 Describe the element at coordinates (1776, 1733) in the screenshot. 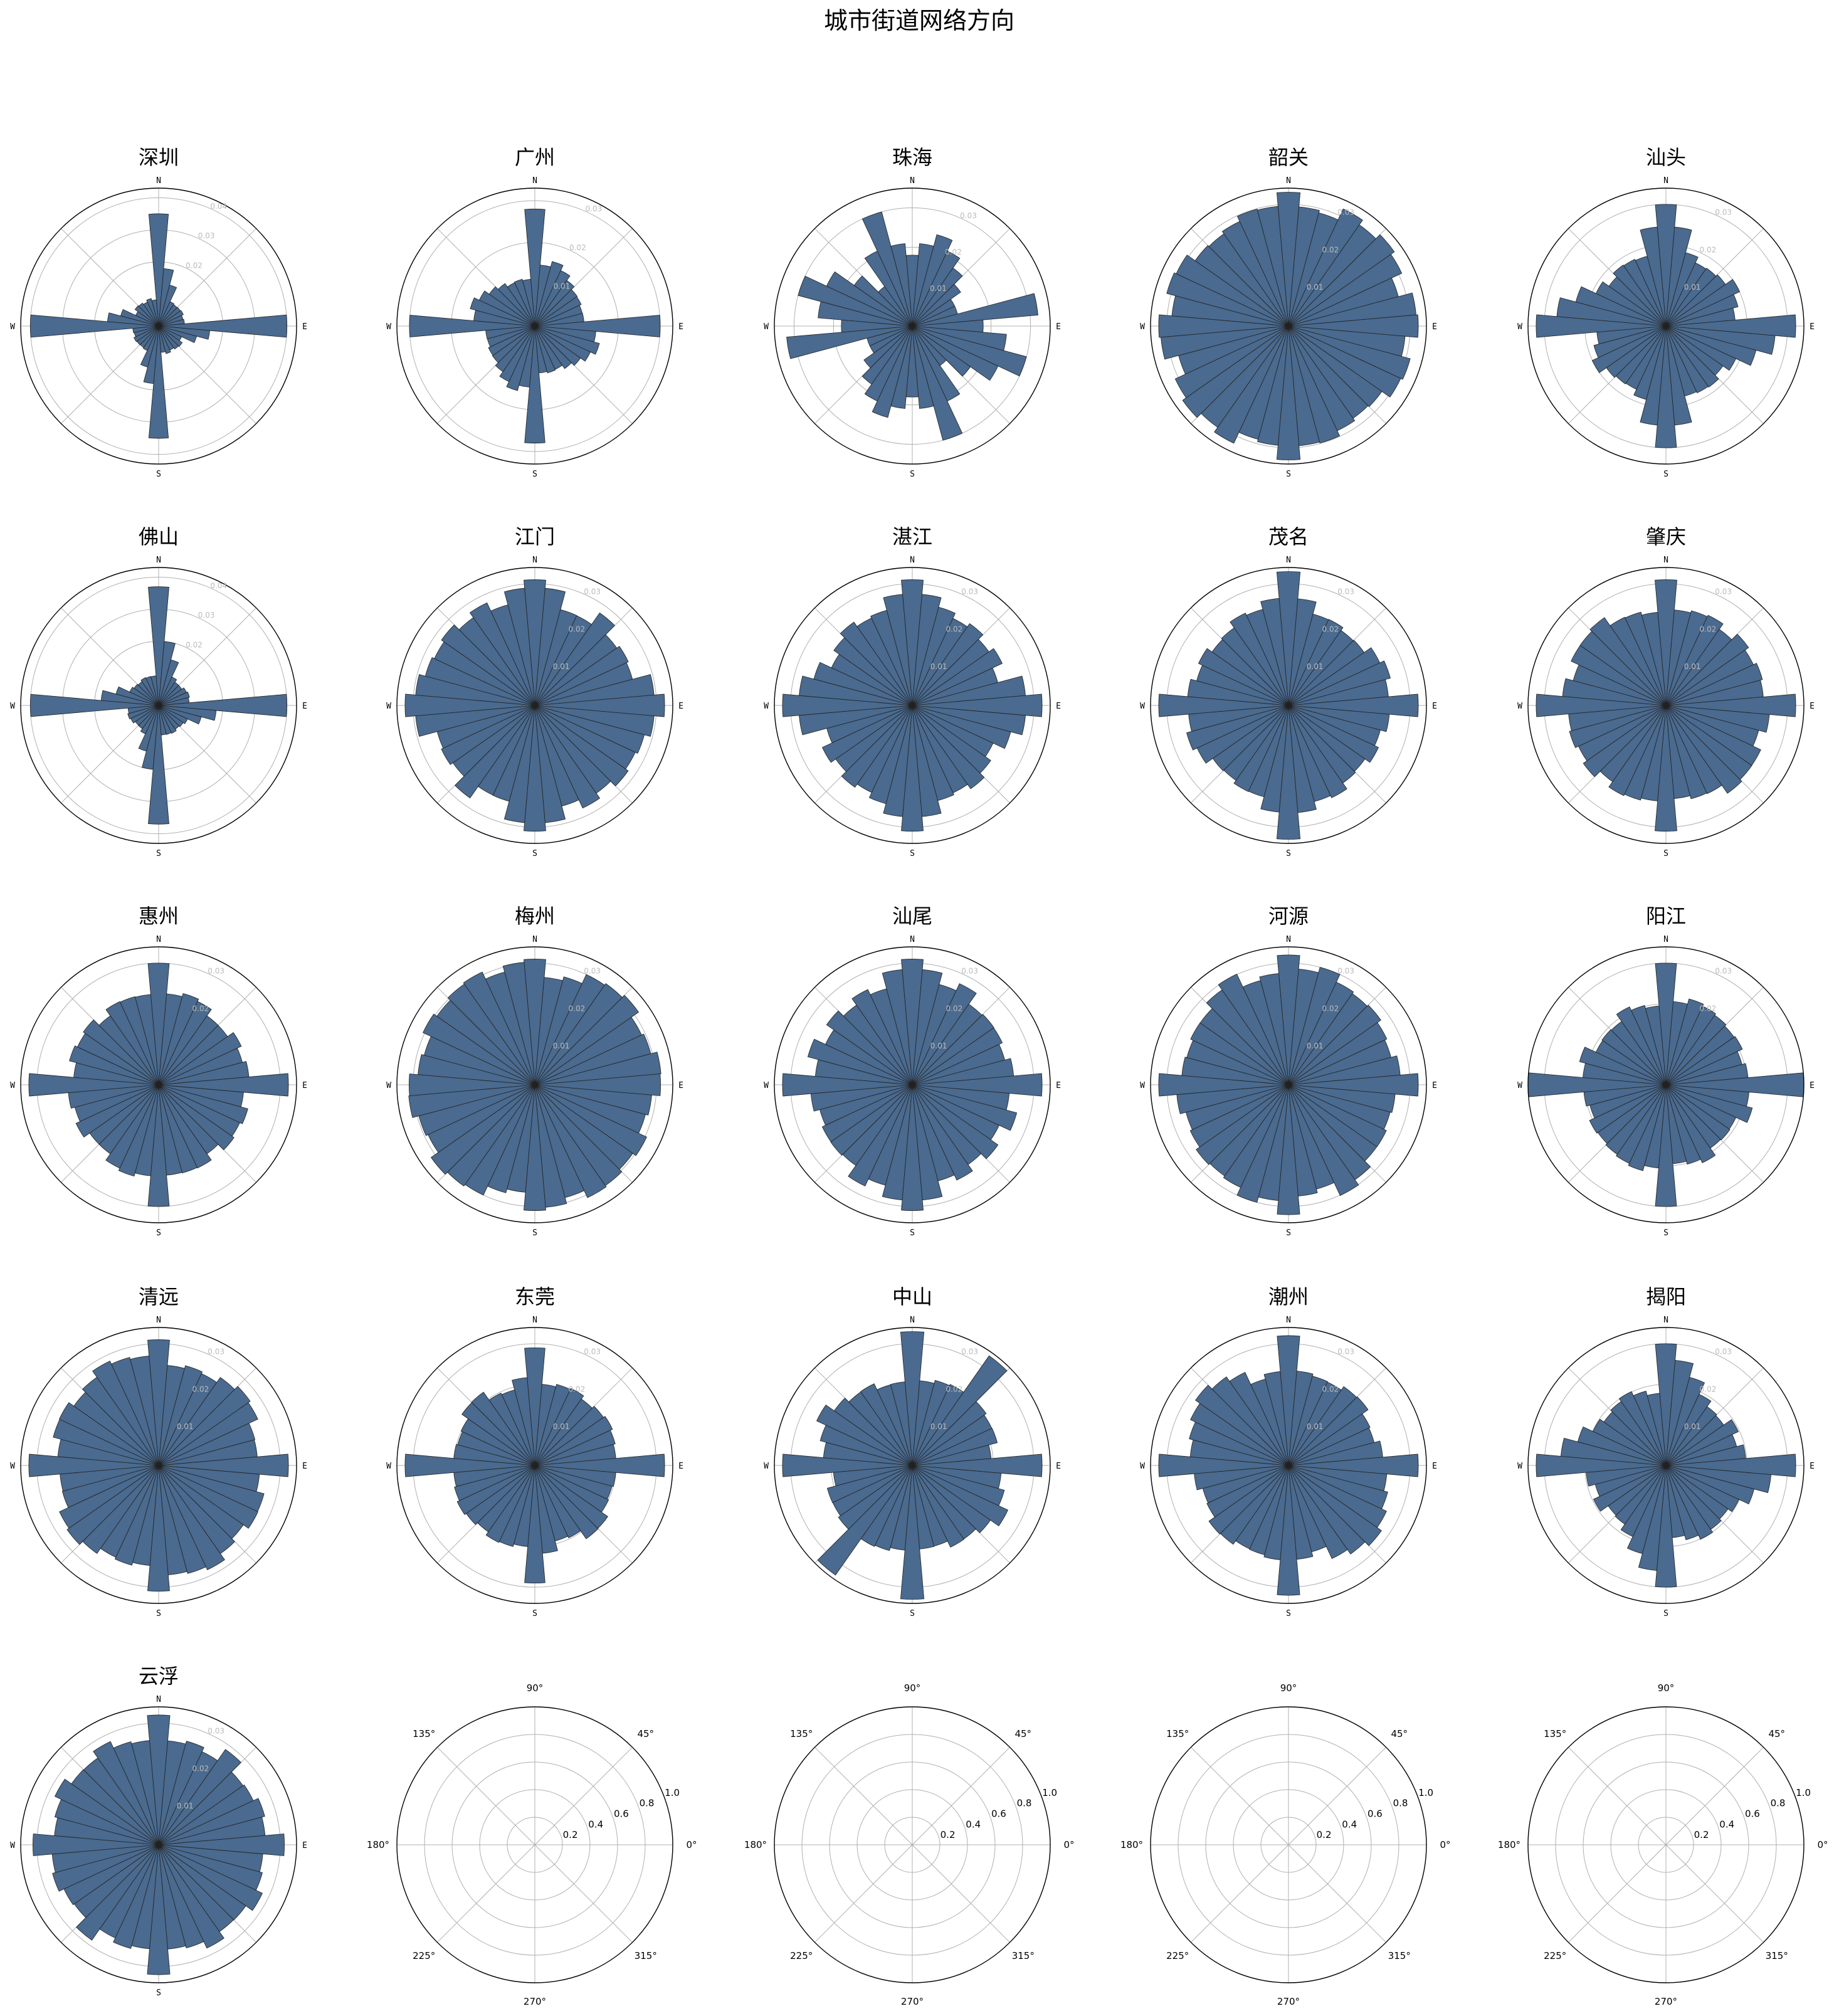

I see `angle-tick-label: 45°` at that location.